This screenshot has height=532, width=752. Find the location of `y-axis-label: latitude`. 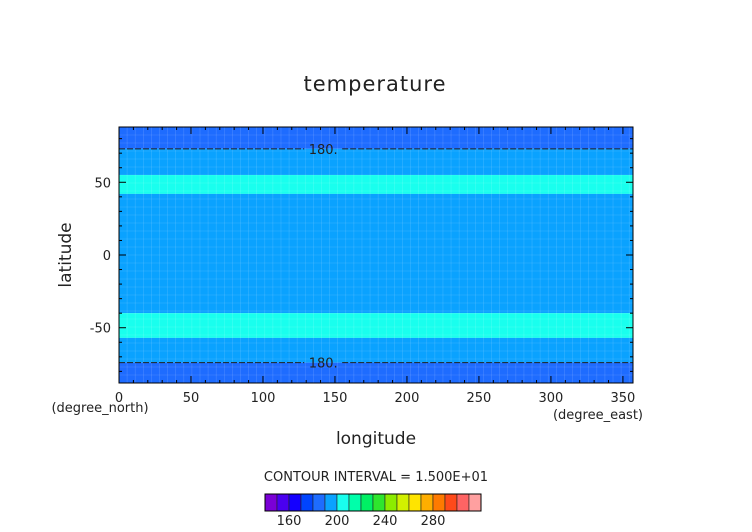

y-axis-label: latitude is located at coordinates (66, 254).